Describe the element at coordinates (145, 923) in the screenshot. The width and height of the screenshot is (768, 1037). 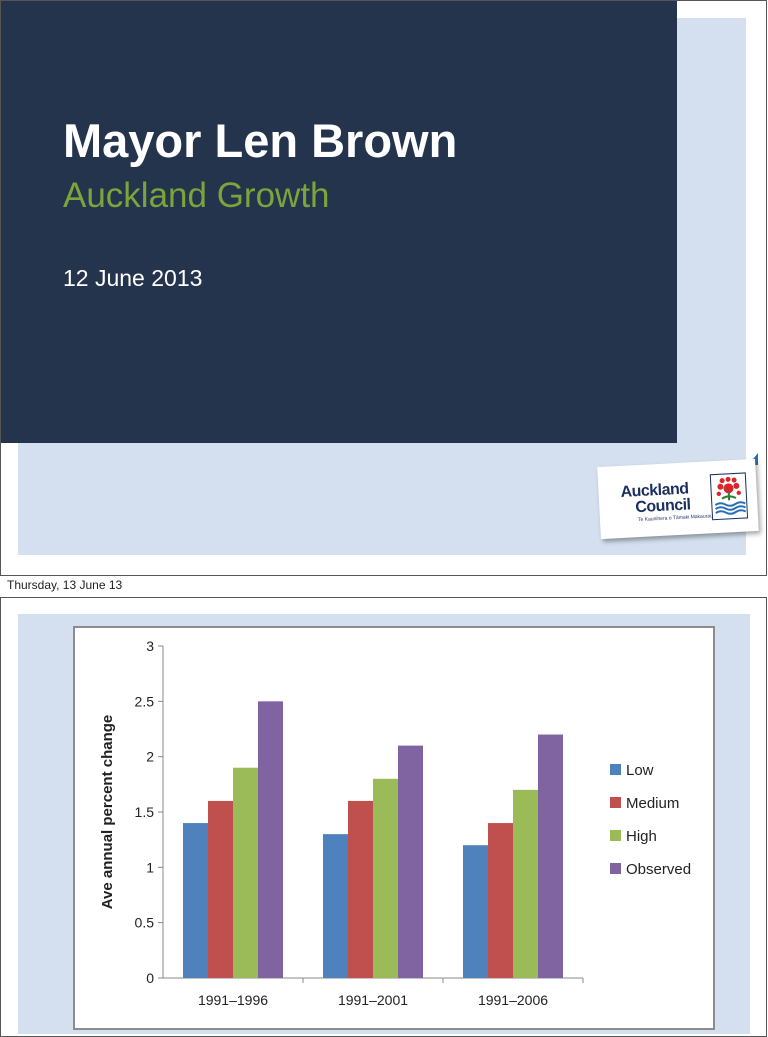
I see `y-tick-label: 0.5` at that location.